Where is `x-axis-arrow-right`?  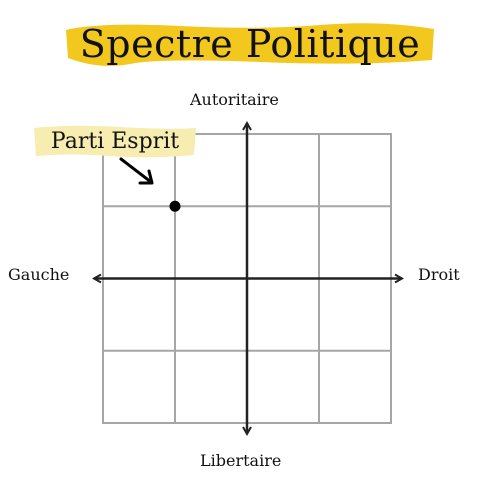
x-axis-arrow-right is located at coordinates (399, 278).